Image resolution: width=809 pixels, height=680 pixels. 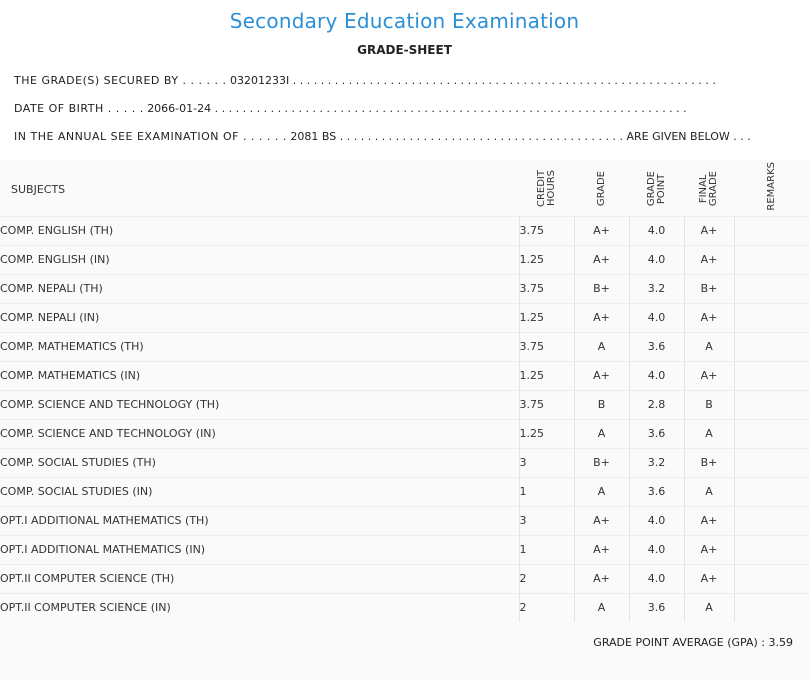 What do you see at coordinates (259, 405) in the screenshot?
I see `subject-cell: COMP. SCIENCE AND TECHNOLOGY (TH)` at bounding box center [259, 405].